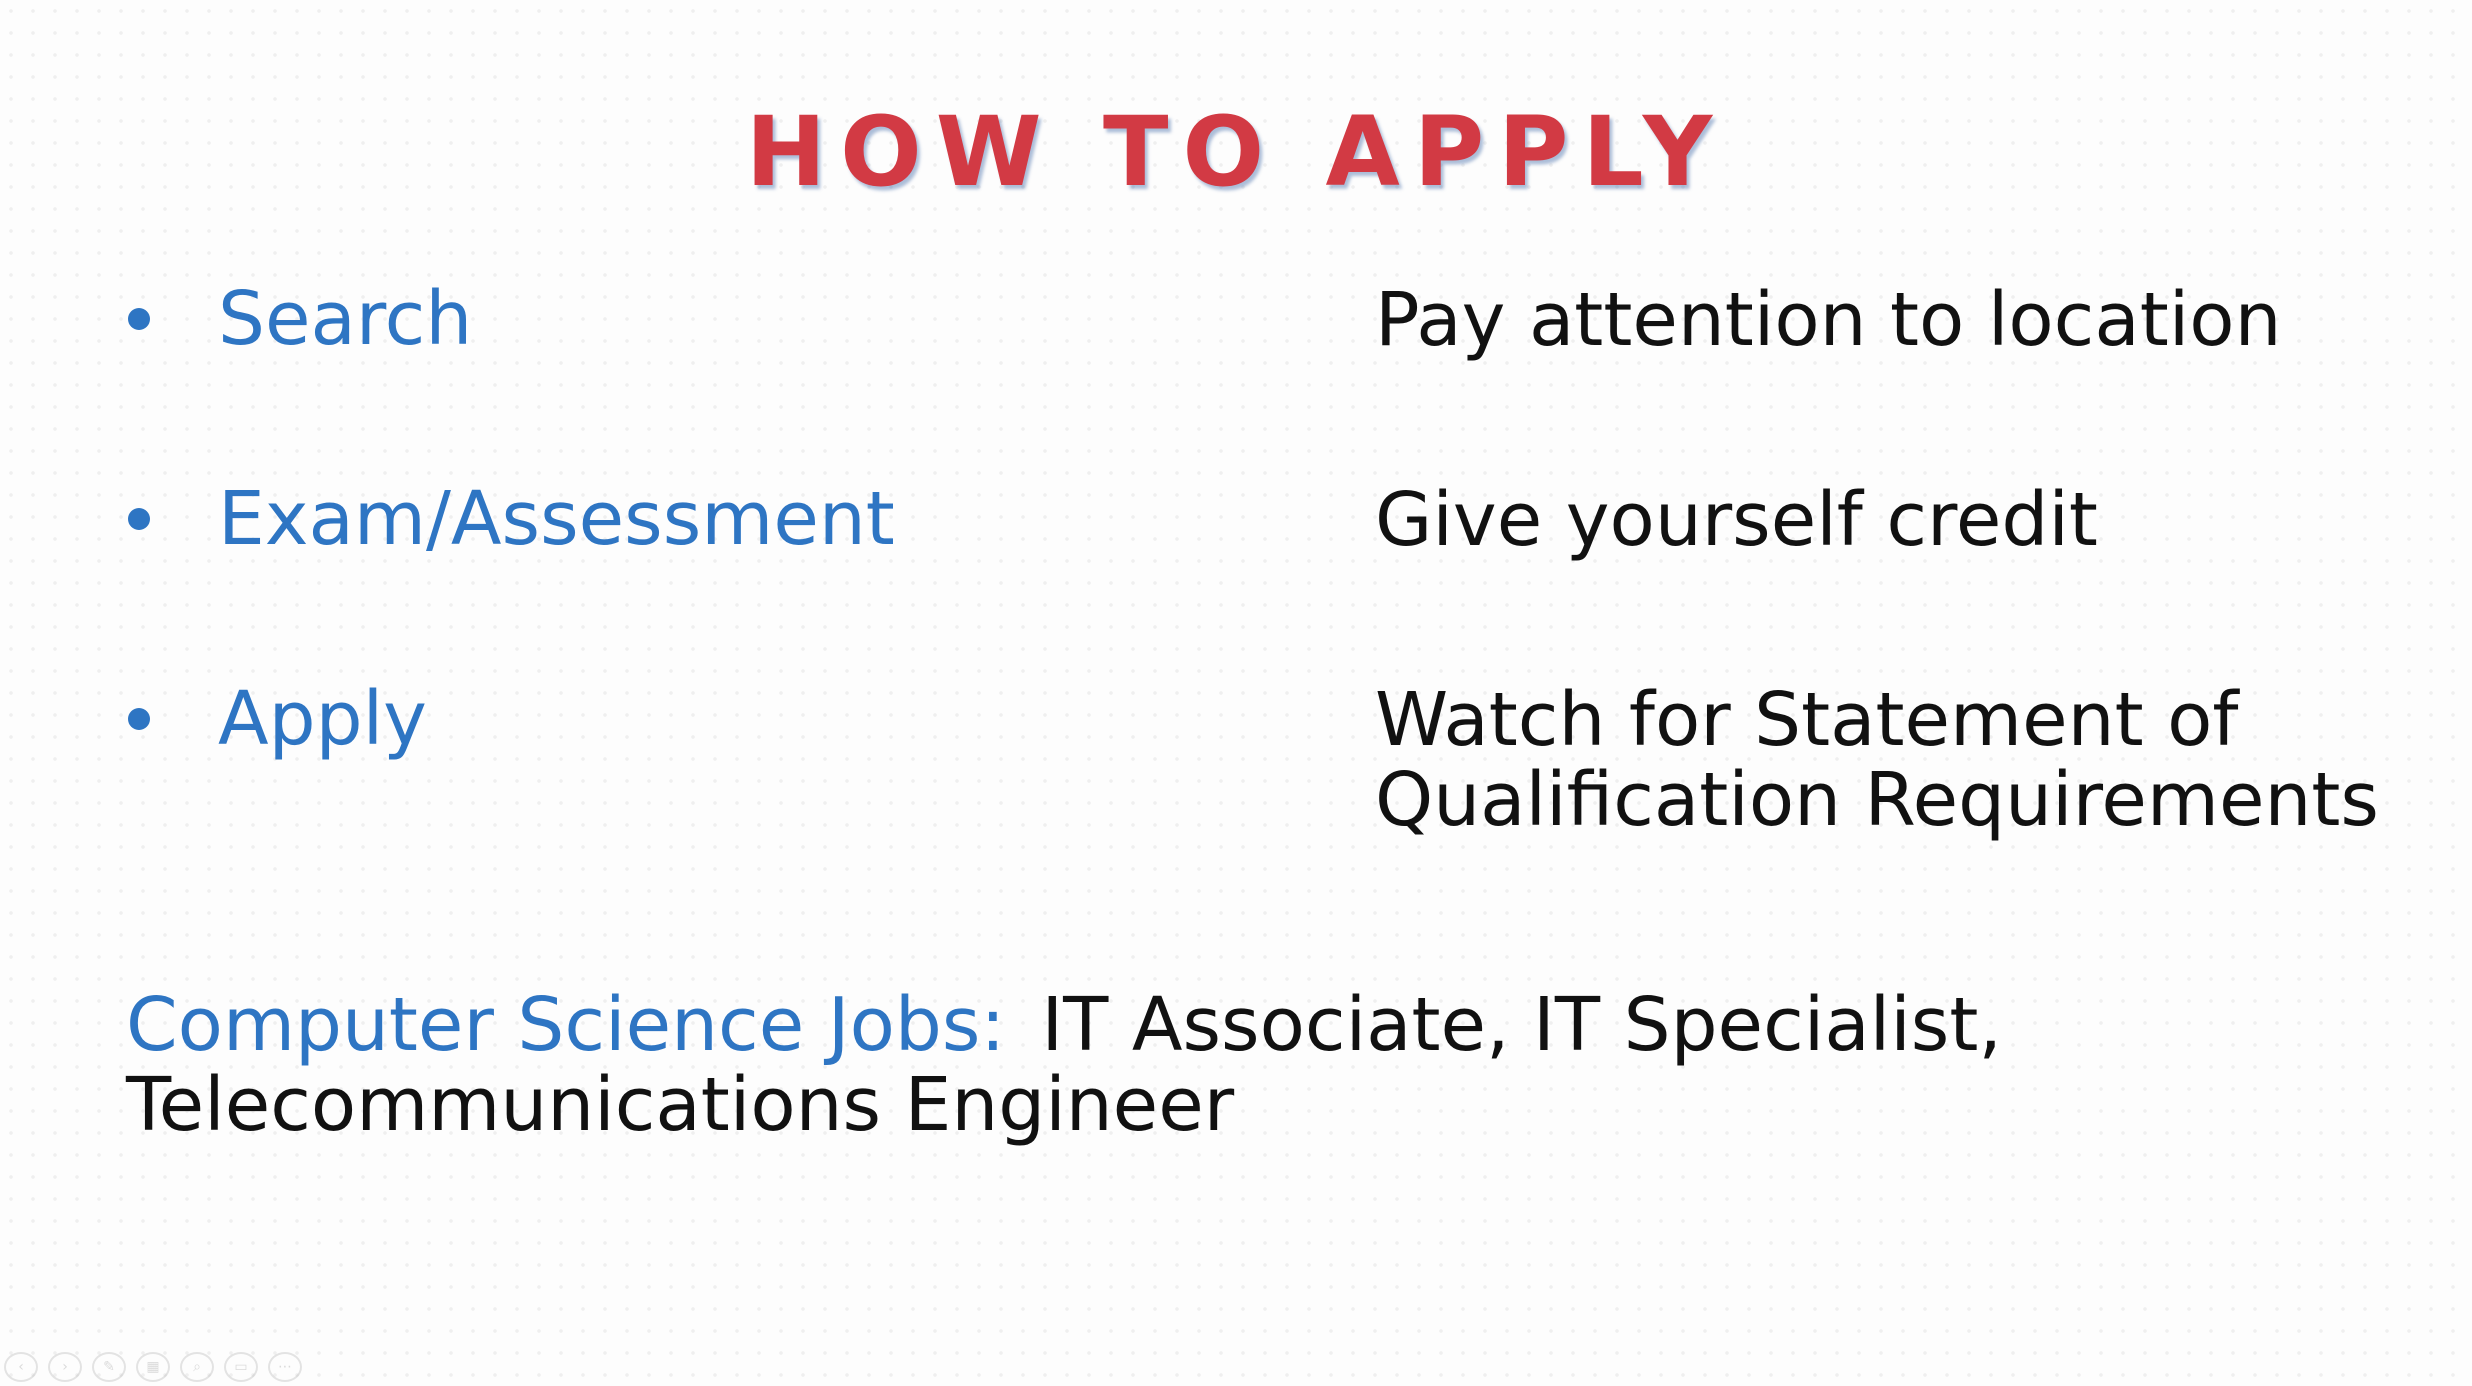 The height and width of the screenshot is (1386, 2472). What do you see at coordinates (1236, 152) in the screenshot?
I see `slide-title: HOW TO APPLY` at bounding box center [1236, 152].